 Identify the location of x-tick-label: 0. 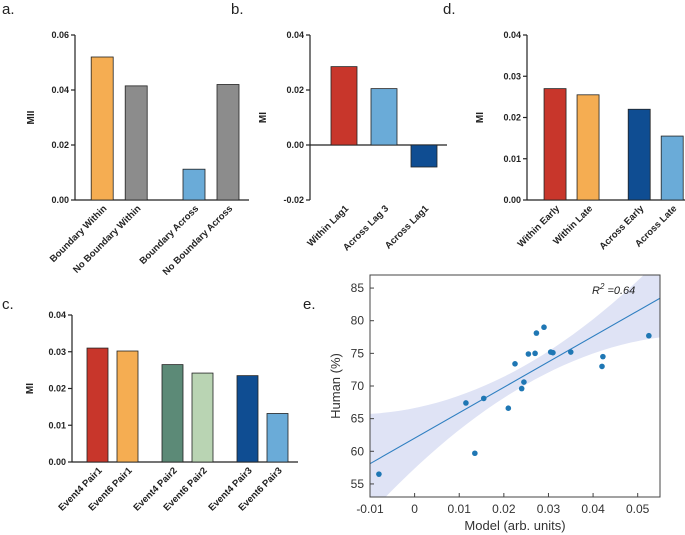
(414, 509).